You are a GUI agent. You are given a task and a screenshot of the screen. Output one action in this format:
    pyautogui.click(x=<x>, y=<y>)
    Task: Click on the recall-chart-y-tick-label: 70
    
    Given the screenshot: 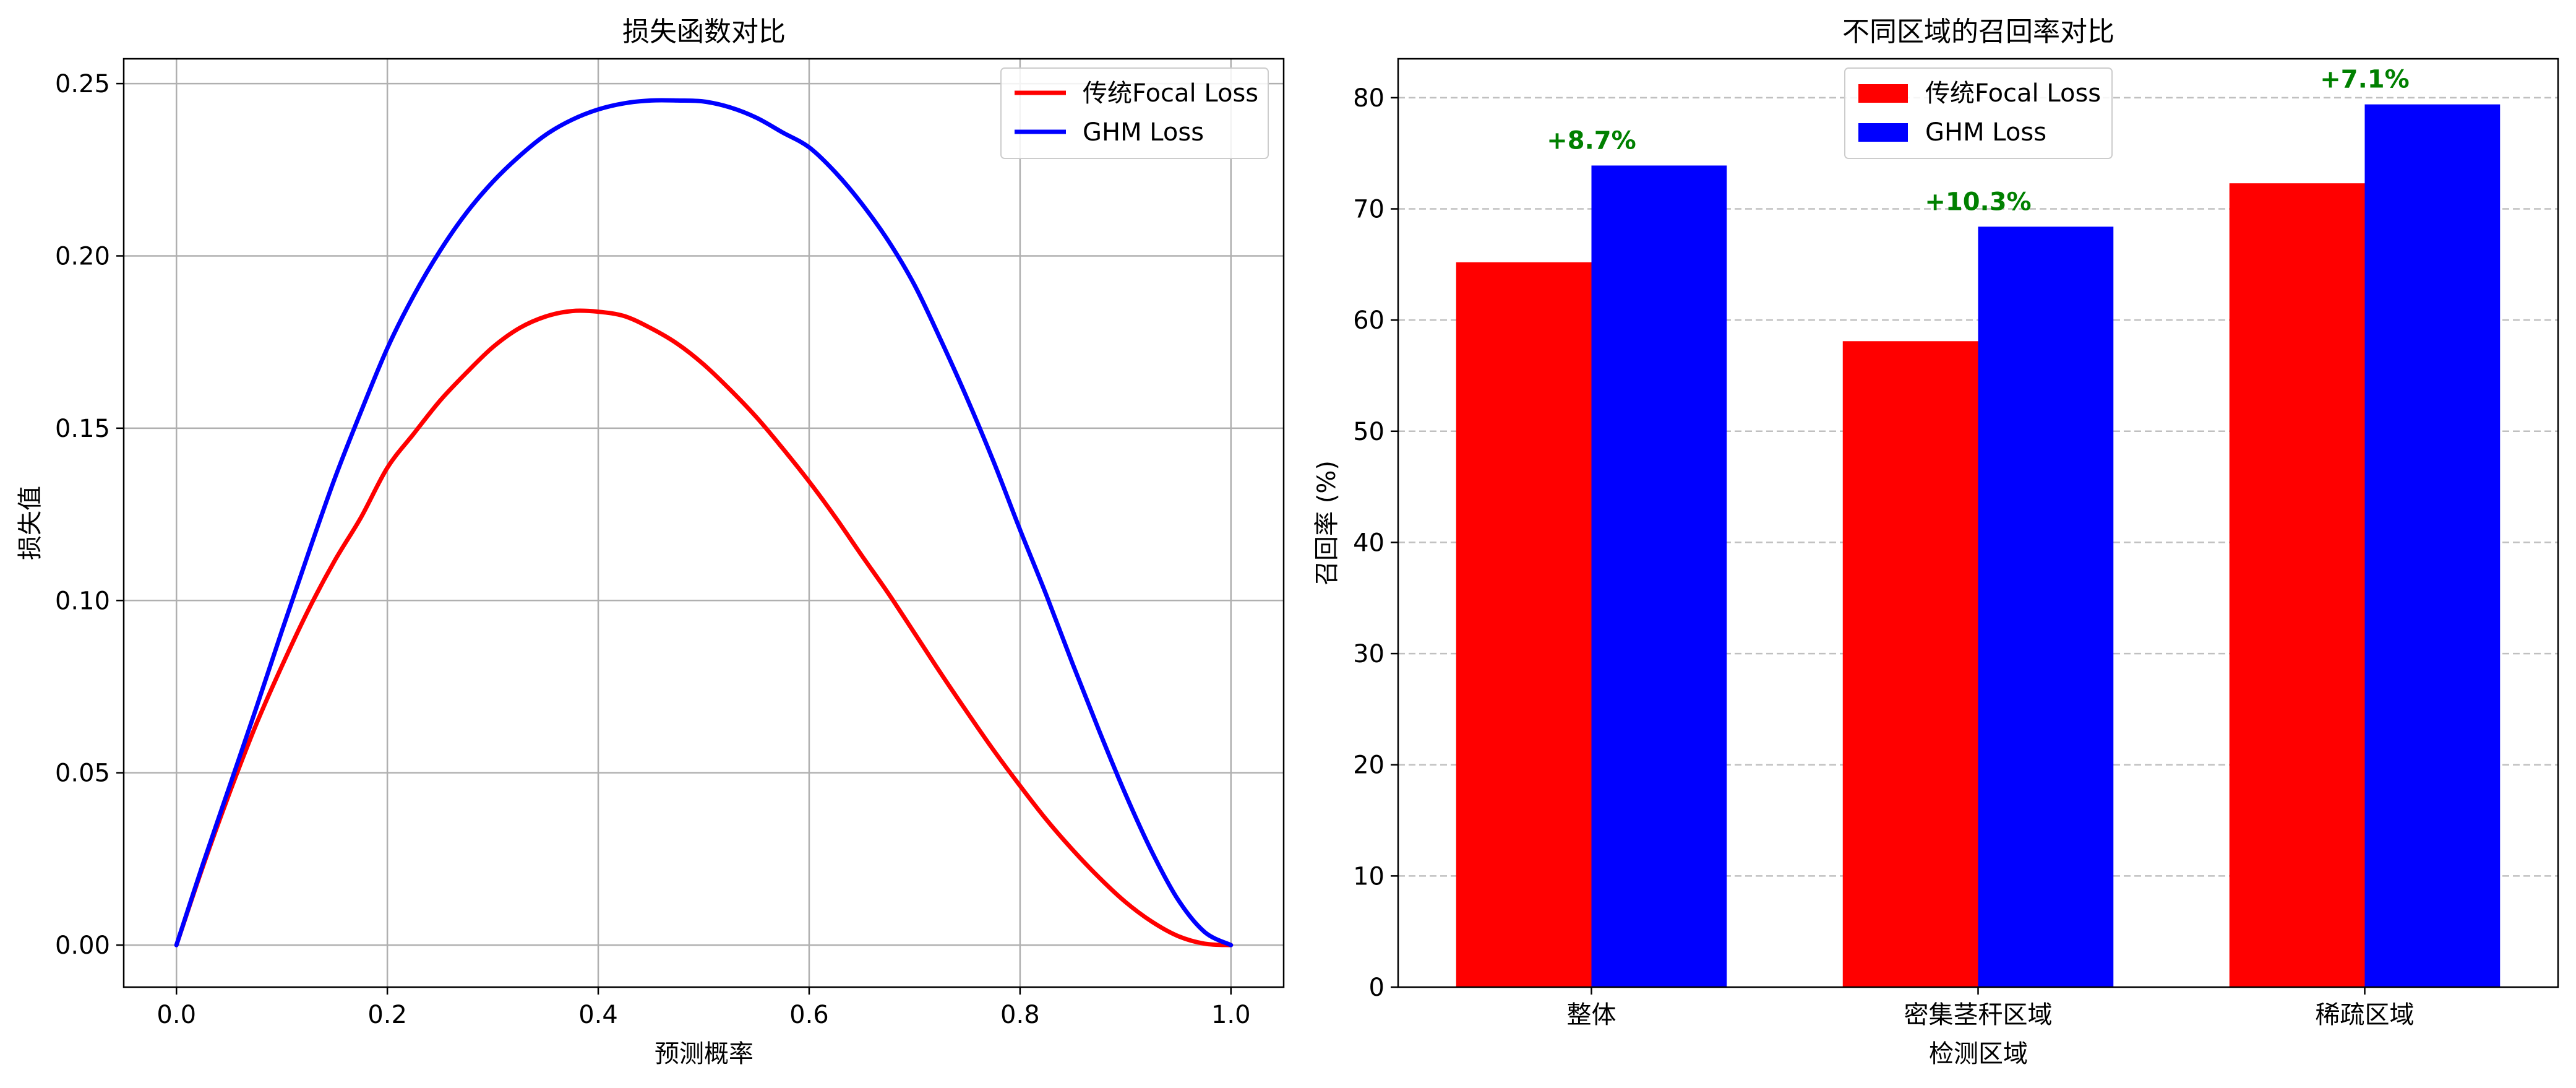 What is the action you would take?
    pyautogui.click(x=1369, y=210)
    